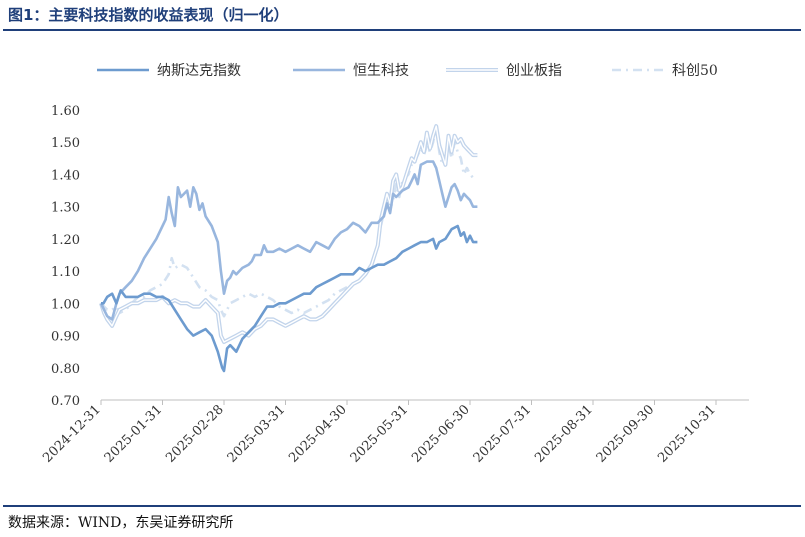 This screenshot has height=537, width=805. Describe the element at coordinates (534, 71) in the screenshot. I see `legend-label: 创业板指` at that location.